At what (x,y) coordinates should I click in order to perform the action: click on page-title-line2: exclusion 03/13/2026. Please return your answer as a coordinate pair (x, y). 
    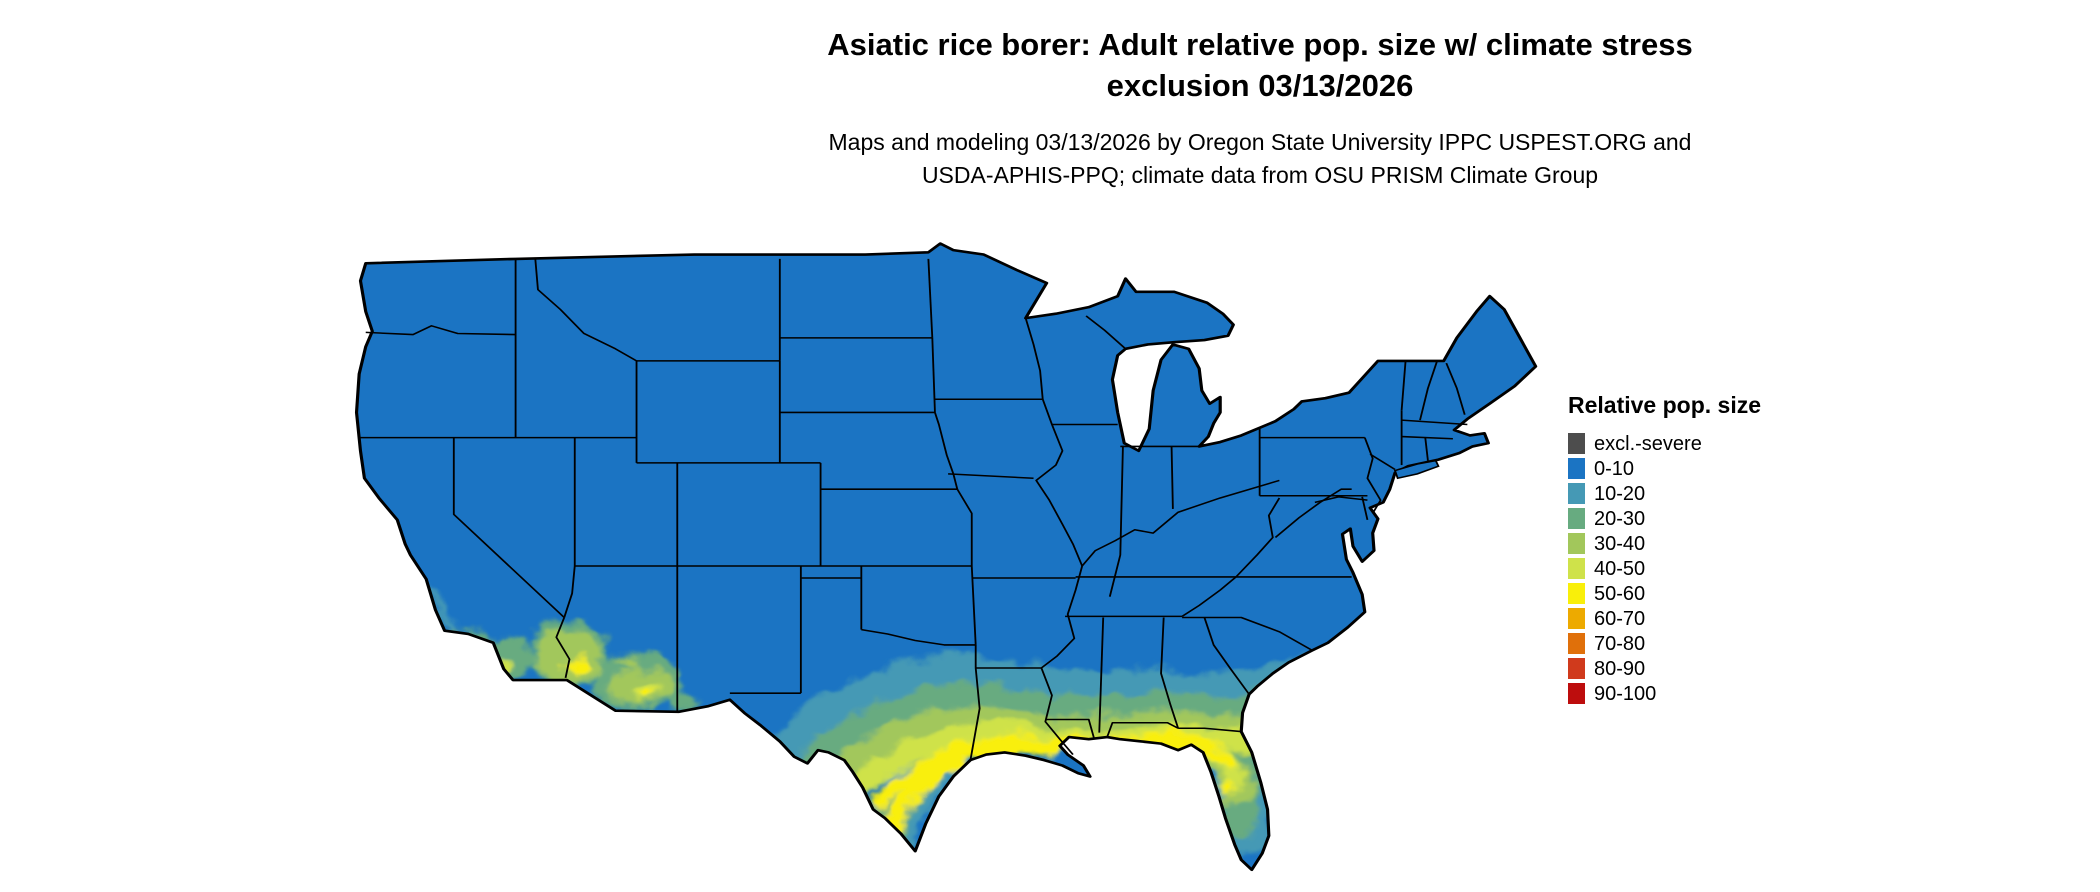
    Looking at the image, I should click on (1260, 85).